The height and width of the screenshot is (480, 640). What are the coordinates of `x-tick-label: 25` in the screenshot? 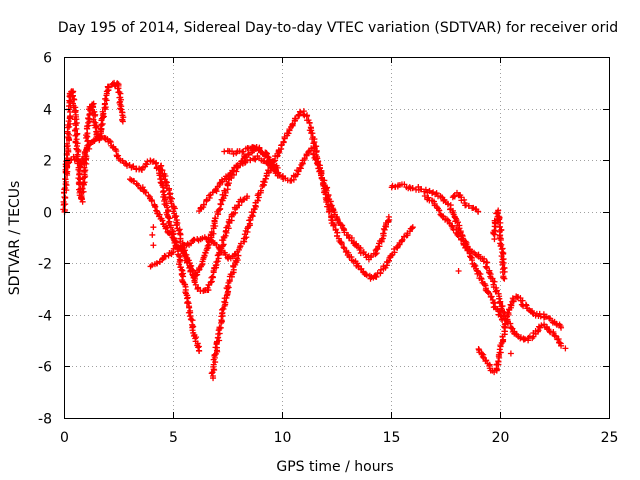 It's located at (610, 438).